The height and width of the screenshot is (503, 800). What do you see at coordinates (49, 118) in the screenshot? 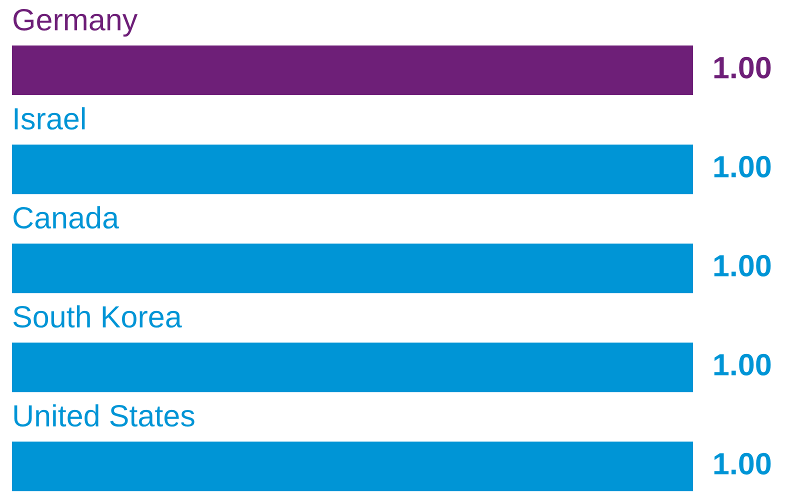
I see `y-tick-label: Israel` at bounding box center [49, 118].